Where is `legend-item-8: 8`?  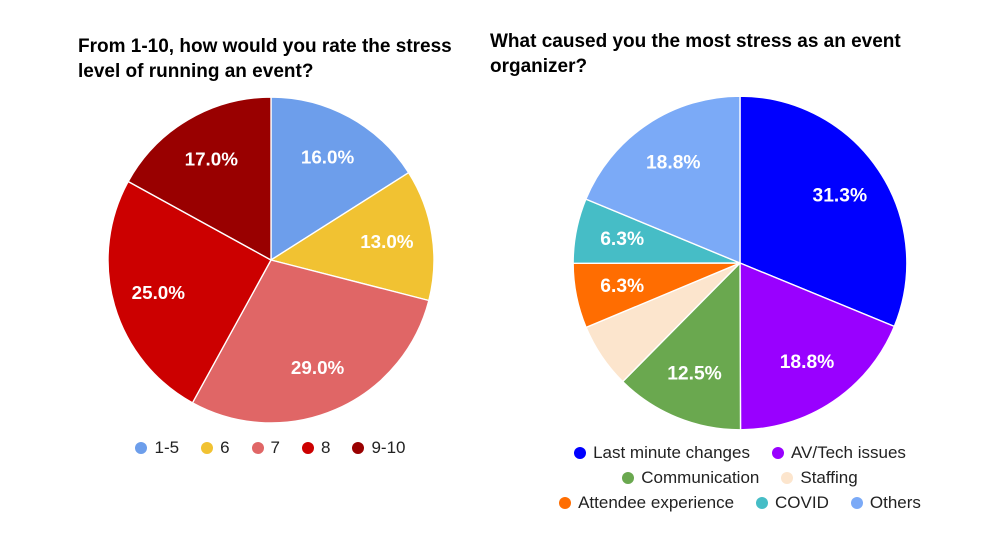
legend-item-8: 8 is located at coordinates (316, 448).